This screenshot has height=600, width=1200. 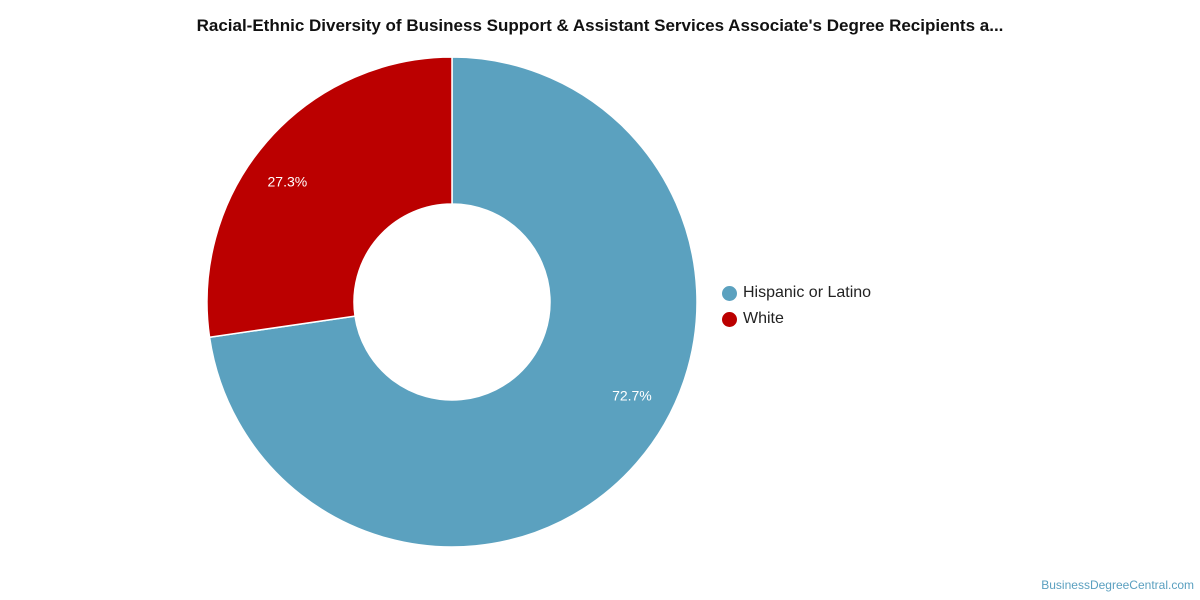 I want to click on legend-swatch-white, so click(x=729, y=319).